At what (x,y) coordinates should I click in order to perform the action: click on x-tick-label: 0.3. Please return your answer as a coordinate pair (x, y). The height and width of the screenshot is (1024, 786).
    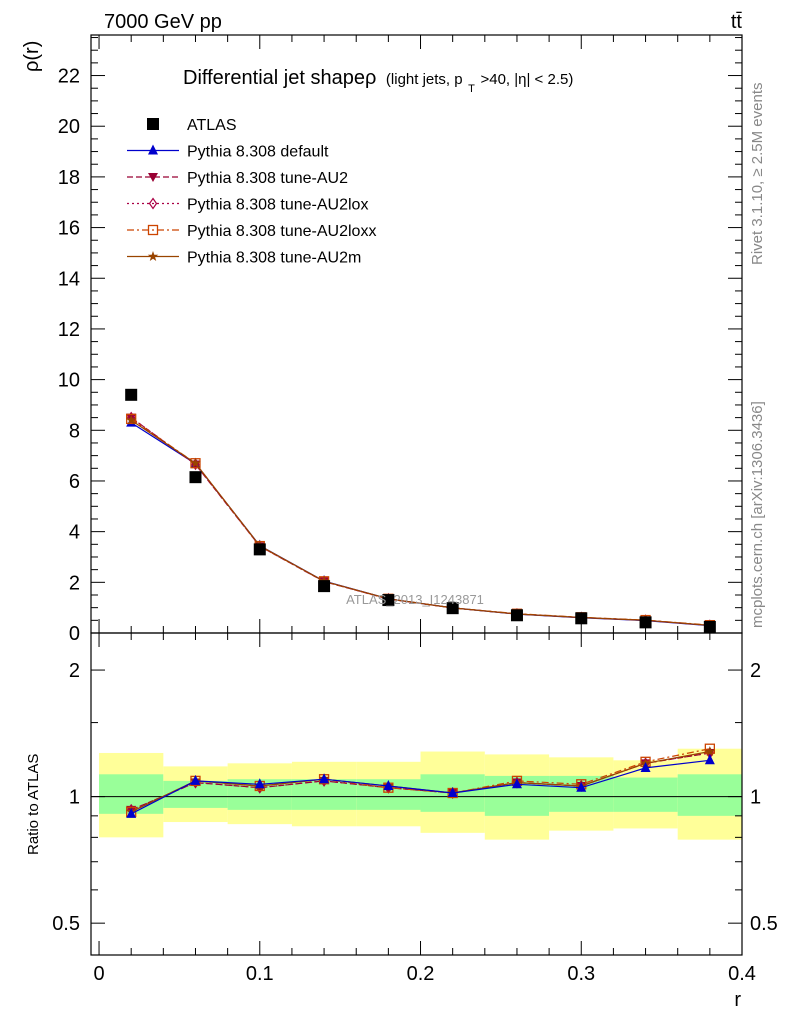
    Looking at the image, I should click on (581, 974).